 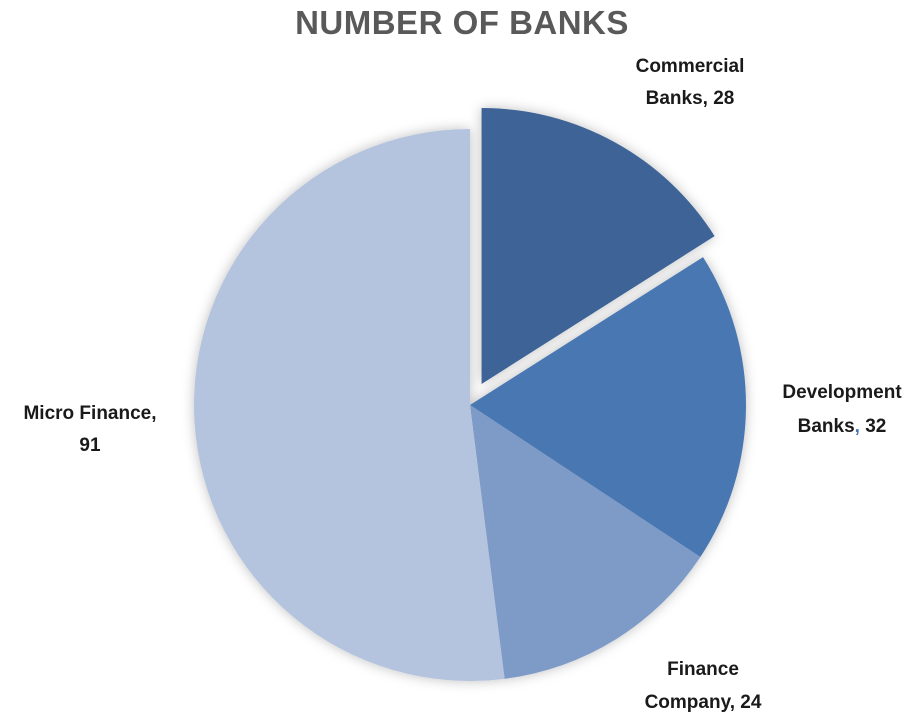 I want to click on svg-text: Banks, 32, so click(x=842, y=426).